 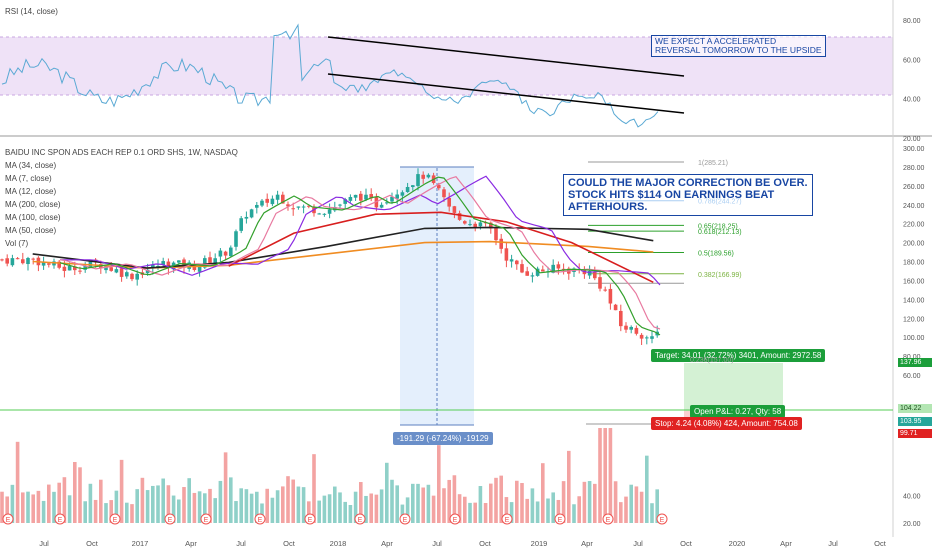 I want to click on time-tick-label: 2020, so click(x=737, y=543).